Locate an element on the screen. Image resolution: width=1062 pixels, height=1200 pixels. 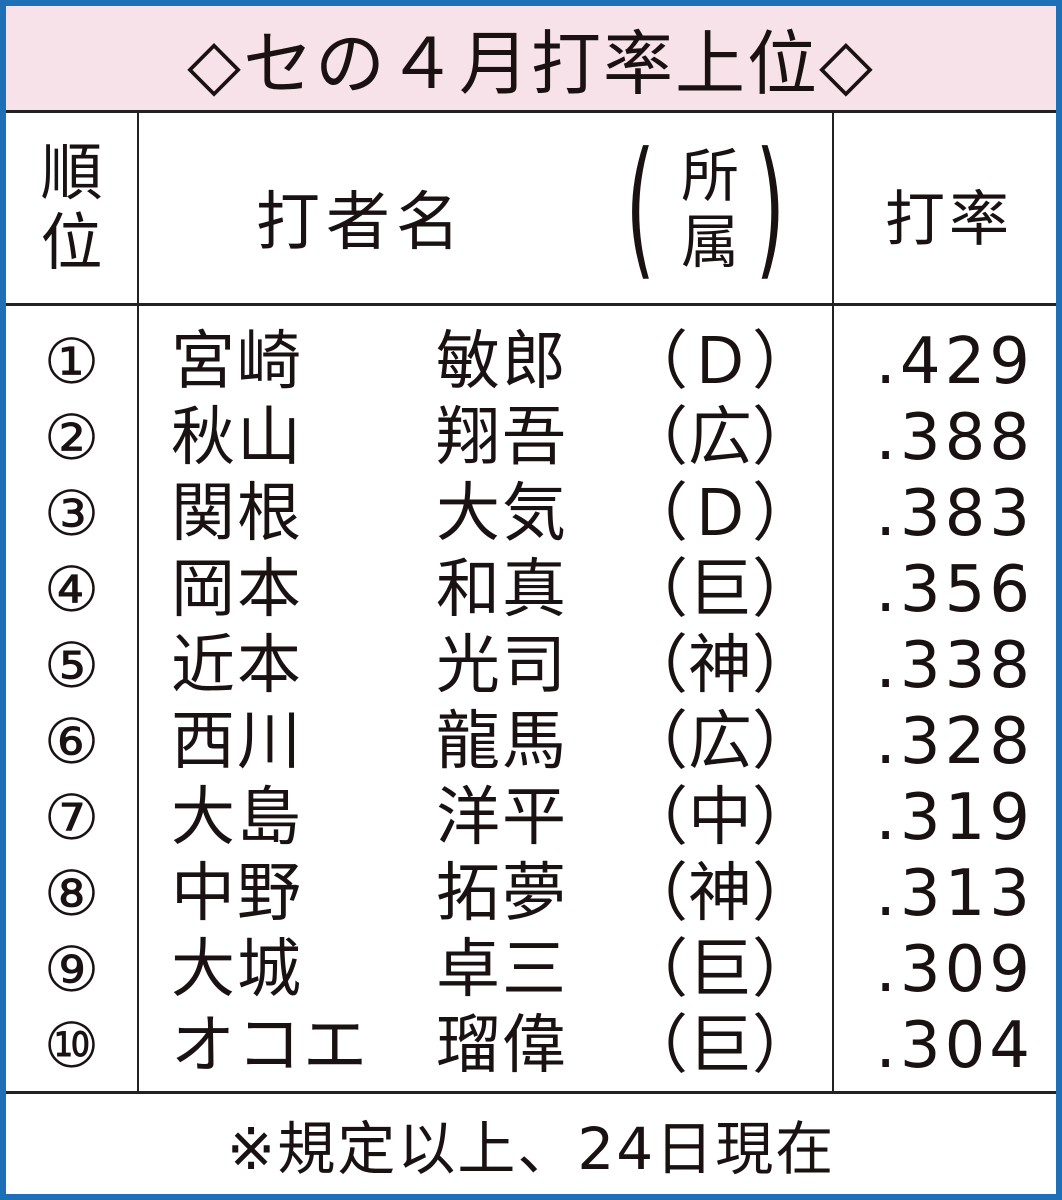
table-row: ⑩ オコエ 瑠偉 （巨） .304 is located at coordinates (531, 1046).